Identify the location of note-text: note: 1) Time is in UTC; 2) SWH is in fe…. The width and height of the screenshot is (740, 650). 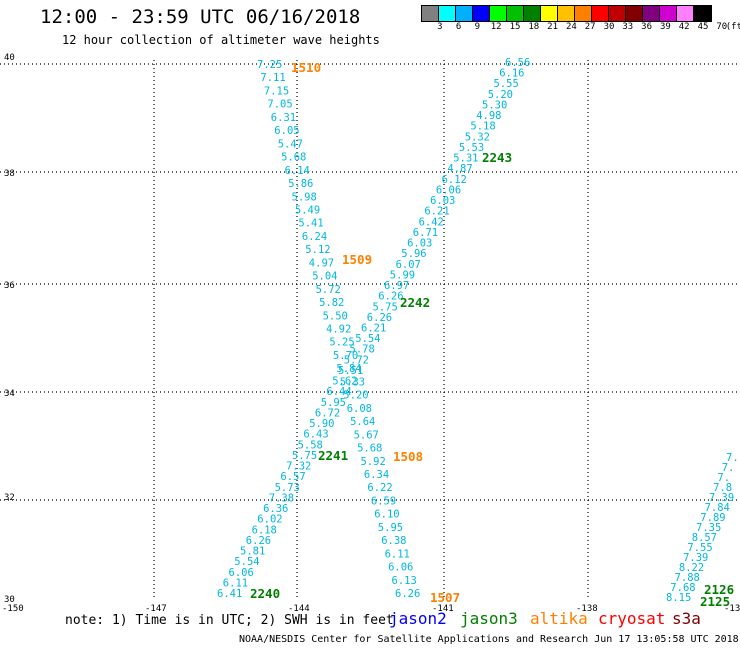
(229, 620).